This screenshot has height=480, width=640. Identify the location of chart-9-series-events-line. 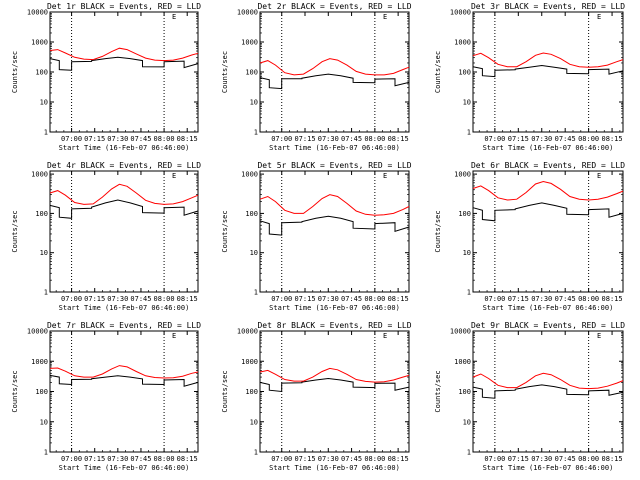
(548, 391).